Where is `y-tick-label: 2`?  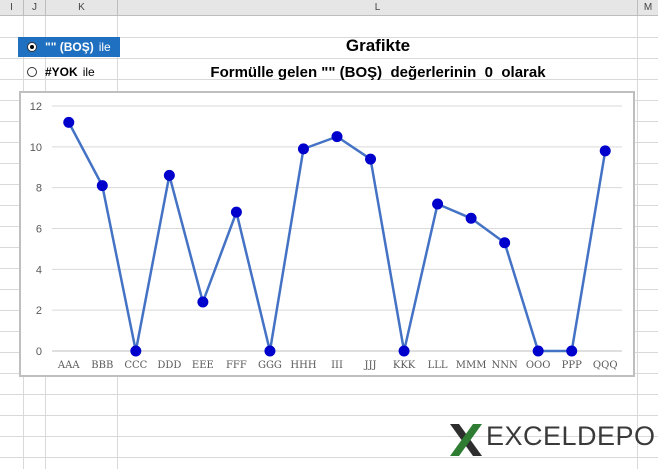
y-tick-label: 2 is located at coordinates (39, 311).